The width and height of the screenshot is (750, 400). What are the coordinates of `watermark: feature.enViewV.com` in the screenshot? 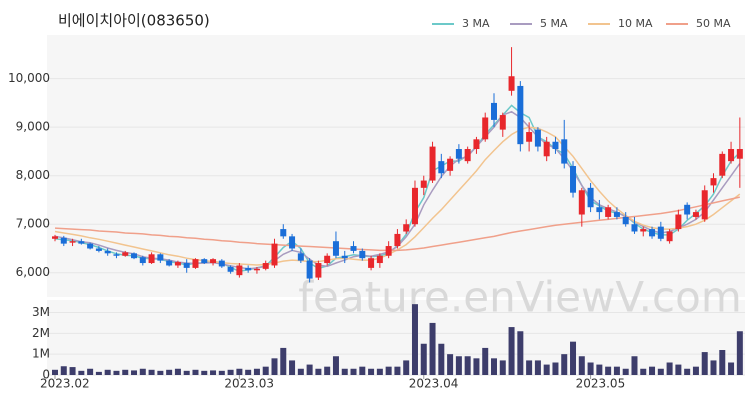 It's located at (519, 297).